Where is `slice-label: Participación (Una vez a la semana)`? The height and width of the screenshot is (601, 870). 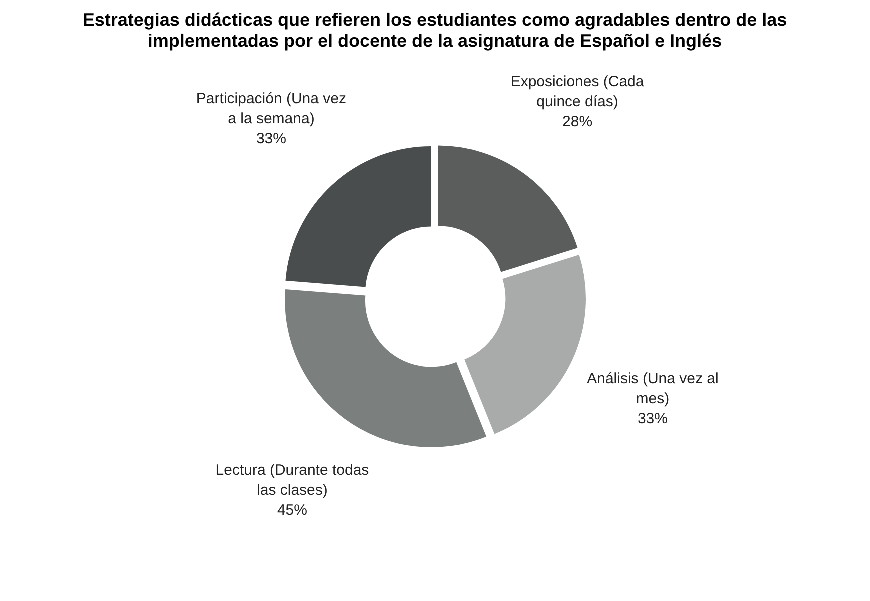
slice-label: Participación (Una vez a la semana) is located at coordinates (271, 109).